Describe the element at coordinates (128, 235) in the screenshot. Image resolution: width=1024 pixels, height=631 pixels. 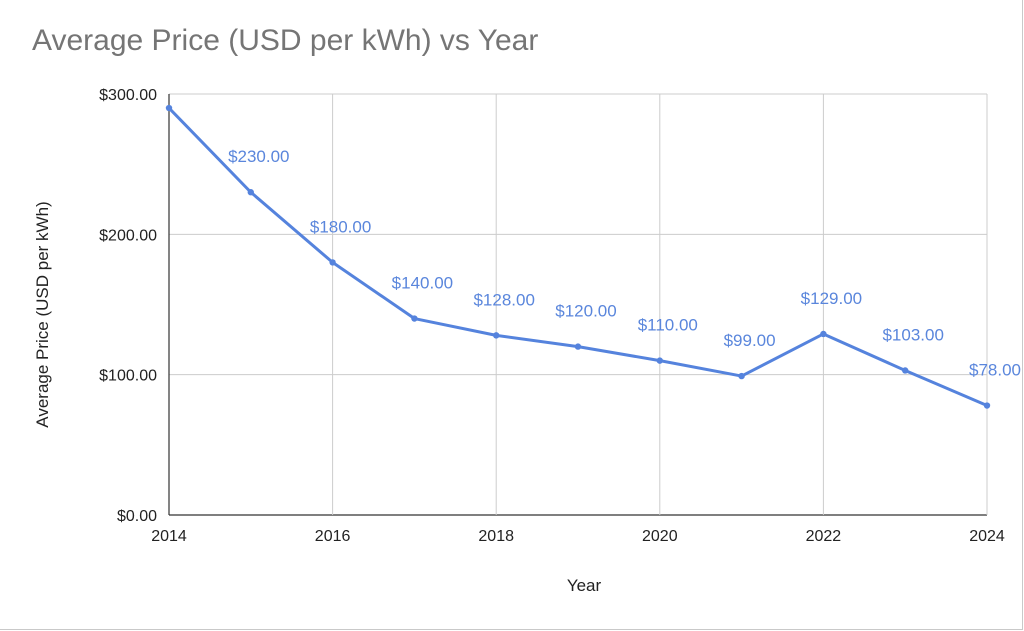
I see `y-tick-label: $200.00` at that location.